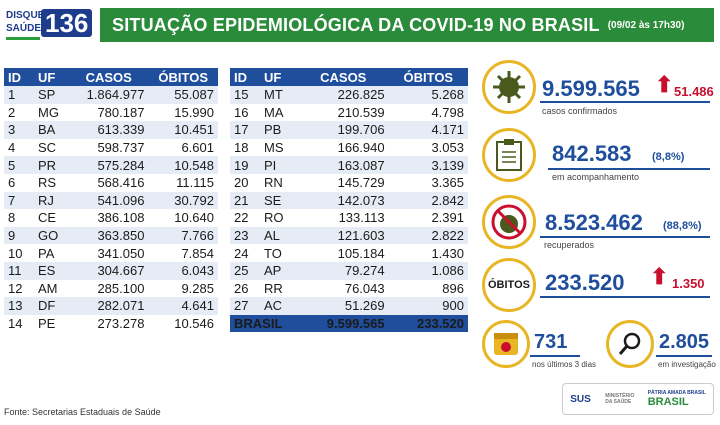 This screenshot has height=425, width=720. What do you see at coordinates (343, 77) in the screenshot?
I see `column-header: CASOS` at bounding box center [343, 77].